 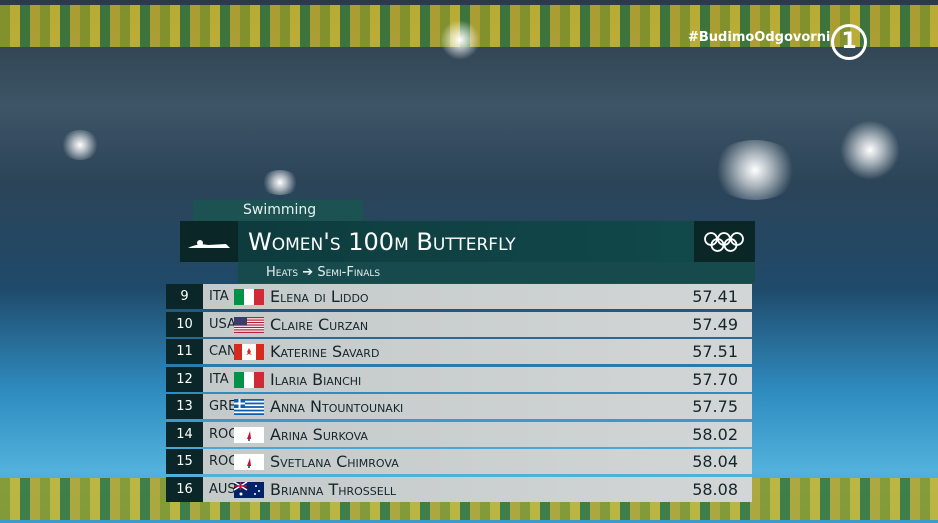 What do you see at coordinates (184, 296) in the screenshot?
I see `rank: 9` at bounding box center [184, 296].